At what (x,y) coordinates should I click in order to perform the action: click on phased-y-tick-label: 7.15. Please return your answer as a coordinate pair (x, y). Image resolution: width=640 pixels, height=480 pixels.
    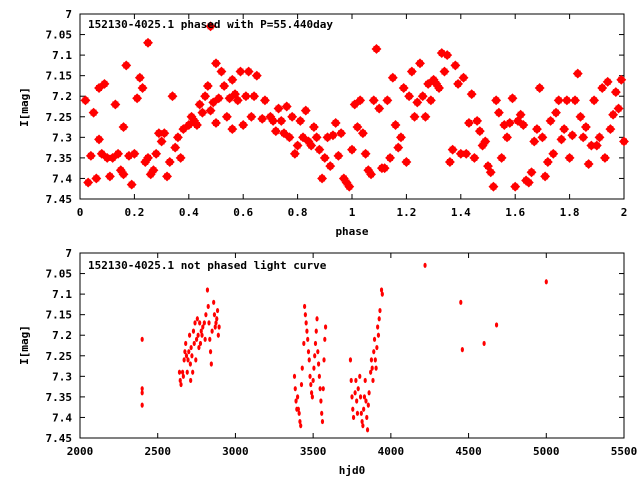
    Looking at the image, I should click on (59, 76).